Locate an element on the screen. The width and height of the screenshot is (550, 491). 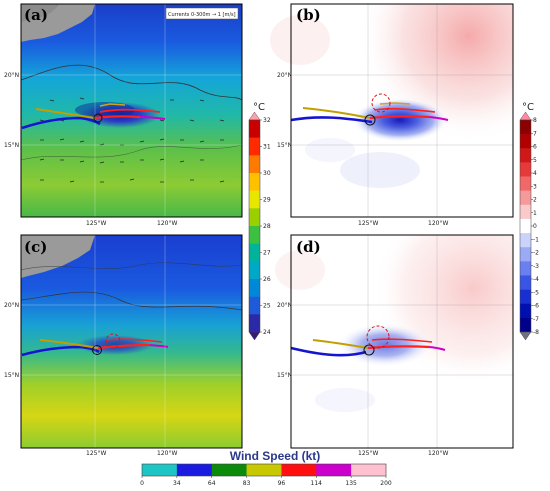
colorbar-tick-label: -7 is located at coordinates (536, 319).